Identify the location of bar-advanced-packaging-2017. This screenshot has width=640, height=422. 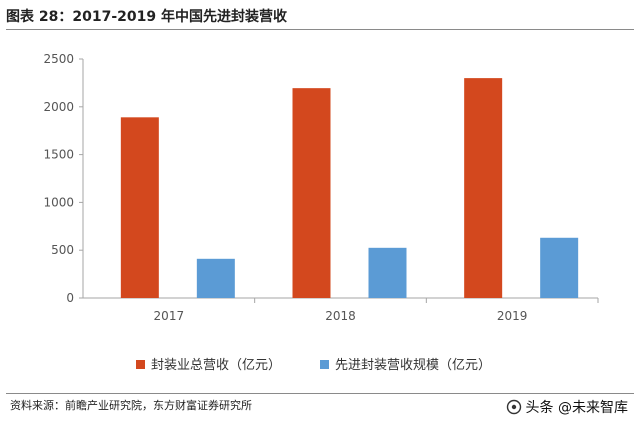
(215, 278).